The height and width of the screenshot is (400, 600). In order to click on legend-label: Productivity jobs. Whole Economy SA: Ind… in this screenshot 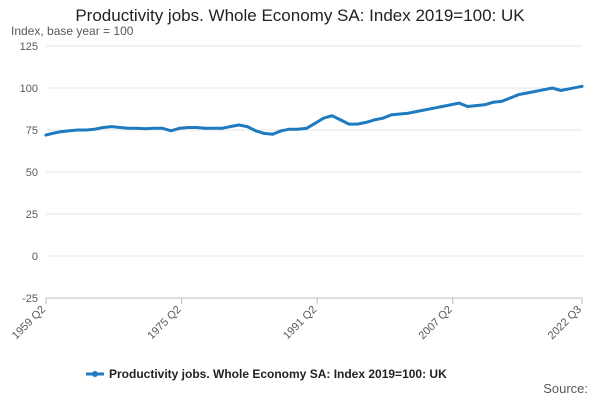, I will do `click(278, 374)`.